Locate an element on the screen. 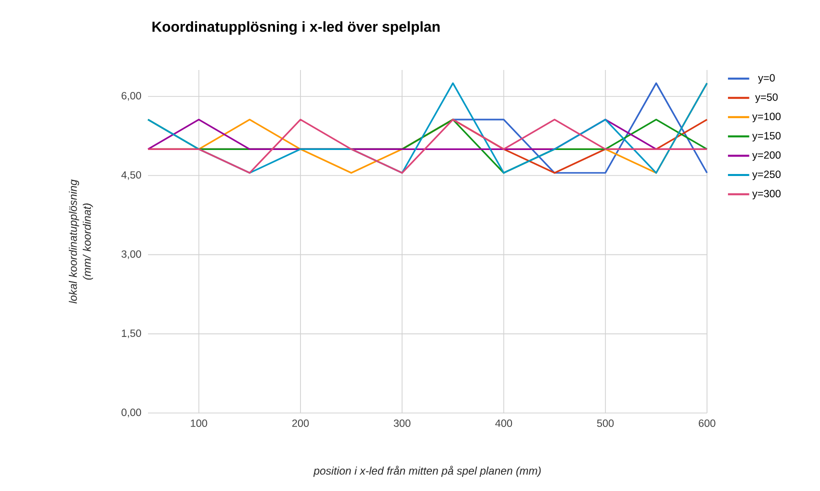  x-tick-label: 100 is located at coordinates (199, 423).